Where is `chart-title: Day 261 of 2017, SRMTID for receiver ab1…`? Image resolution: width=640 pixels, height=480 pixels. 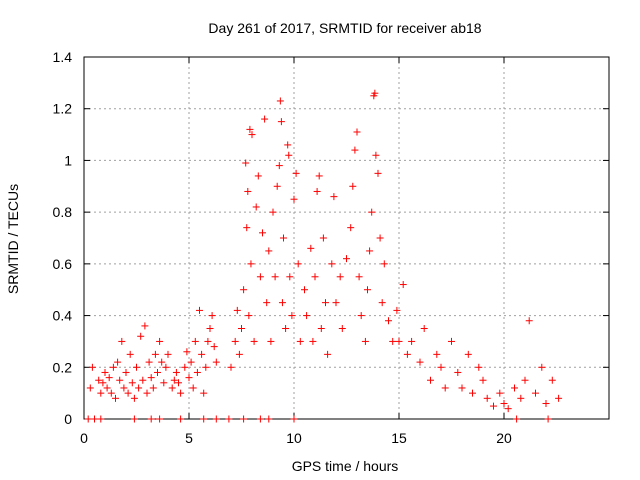
chart-title: Day 261 of 2017, SRMTID for receiver ab1… is located at coordinates (344, 28).